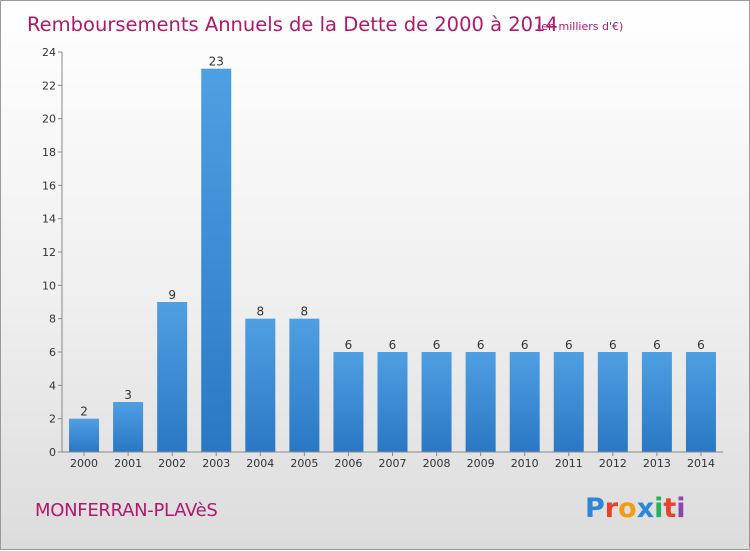  Describe the element at coordinates (580, 26) in the screenshot. I see `chart-unit-label: (en milliers d'€)` at that location.